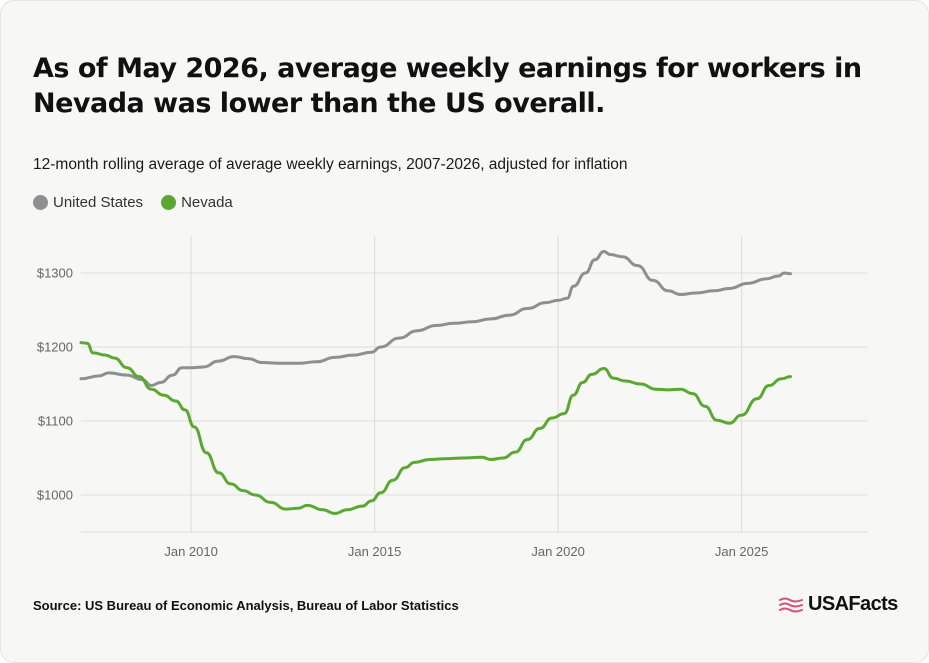  I want to click on legend-item-us: United States, so click(88, 202).